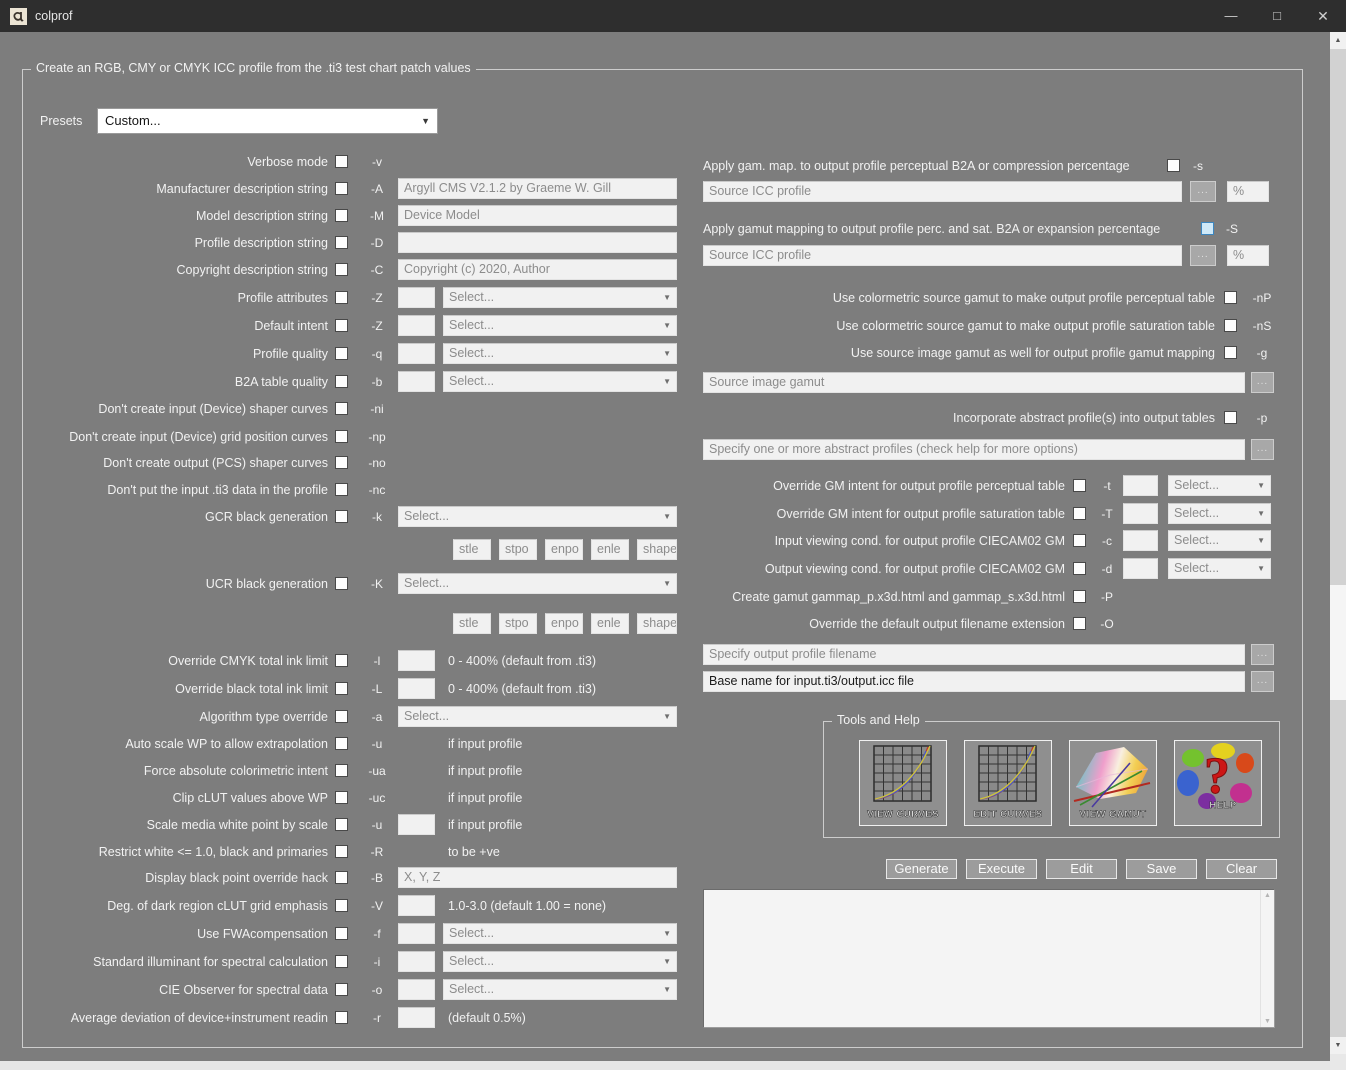 The height and width of the screenshot is (1070, 1346). I want to click on checkbox-K, so click(341, 583).